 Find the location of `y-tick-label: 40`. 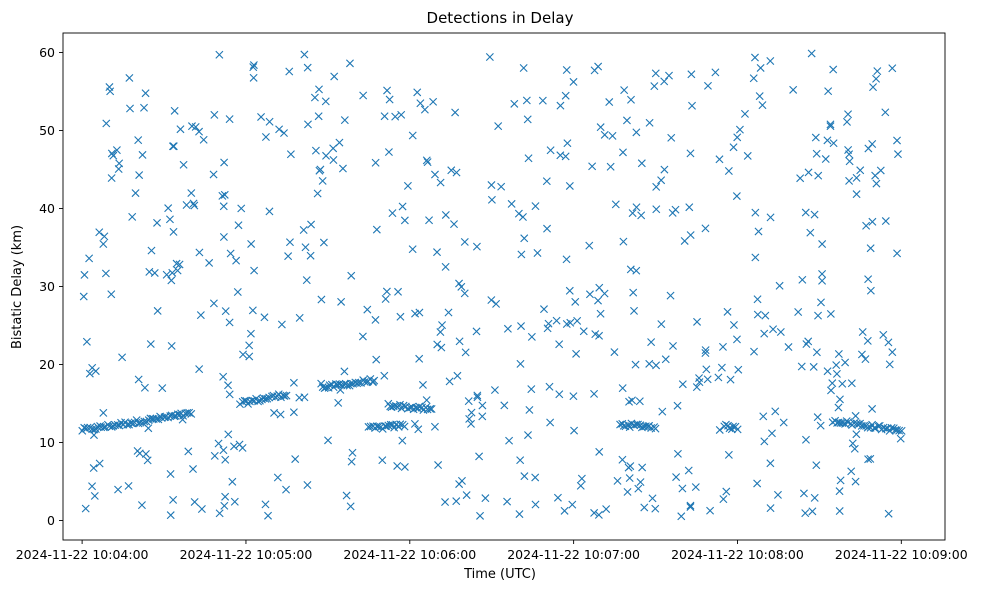

y-tick-label: 40 is located at coordinates (47, 208).